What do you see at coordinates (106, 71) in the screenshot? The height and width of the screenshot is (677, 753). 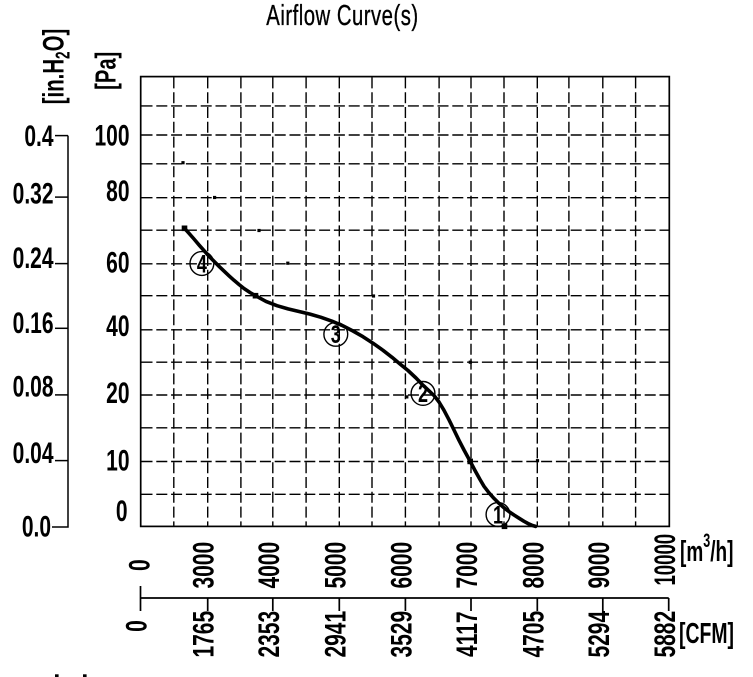 I see `svg-text: [Pa]` at bounding box center [106, 71].